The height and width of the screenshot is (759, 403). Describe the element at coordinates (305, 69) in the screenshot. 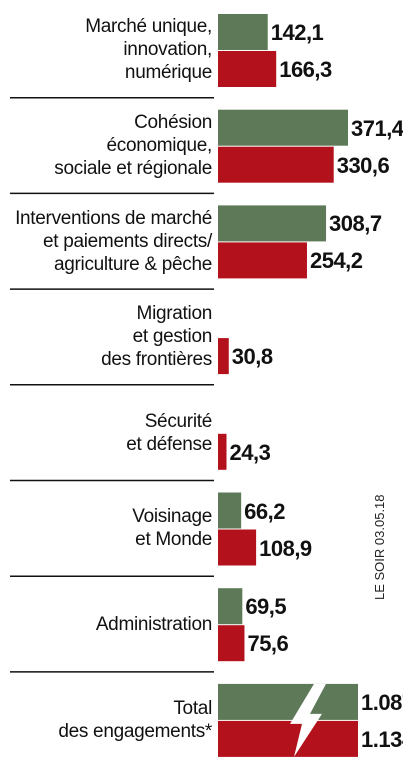

I see `value-label: 166,3` at that location.